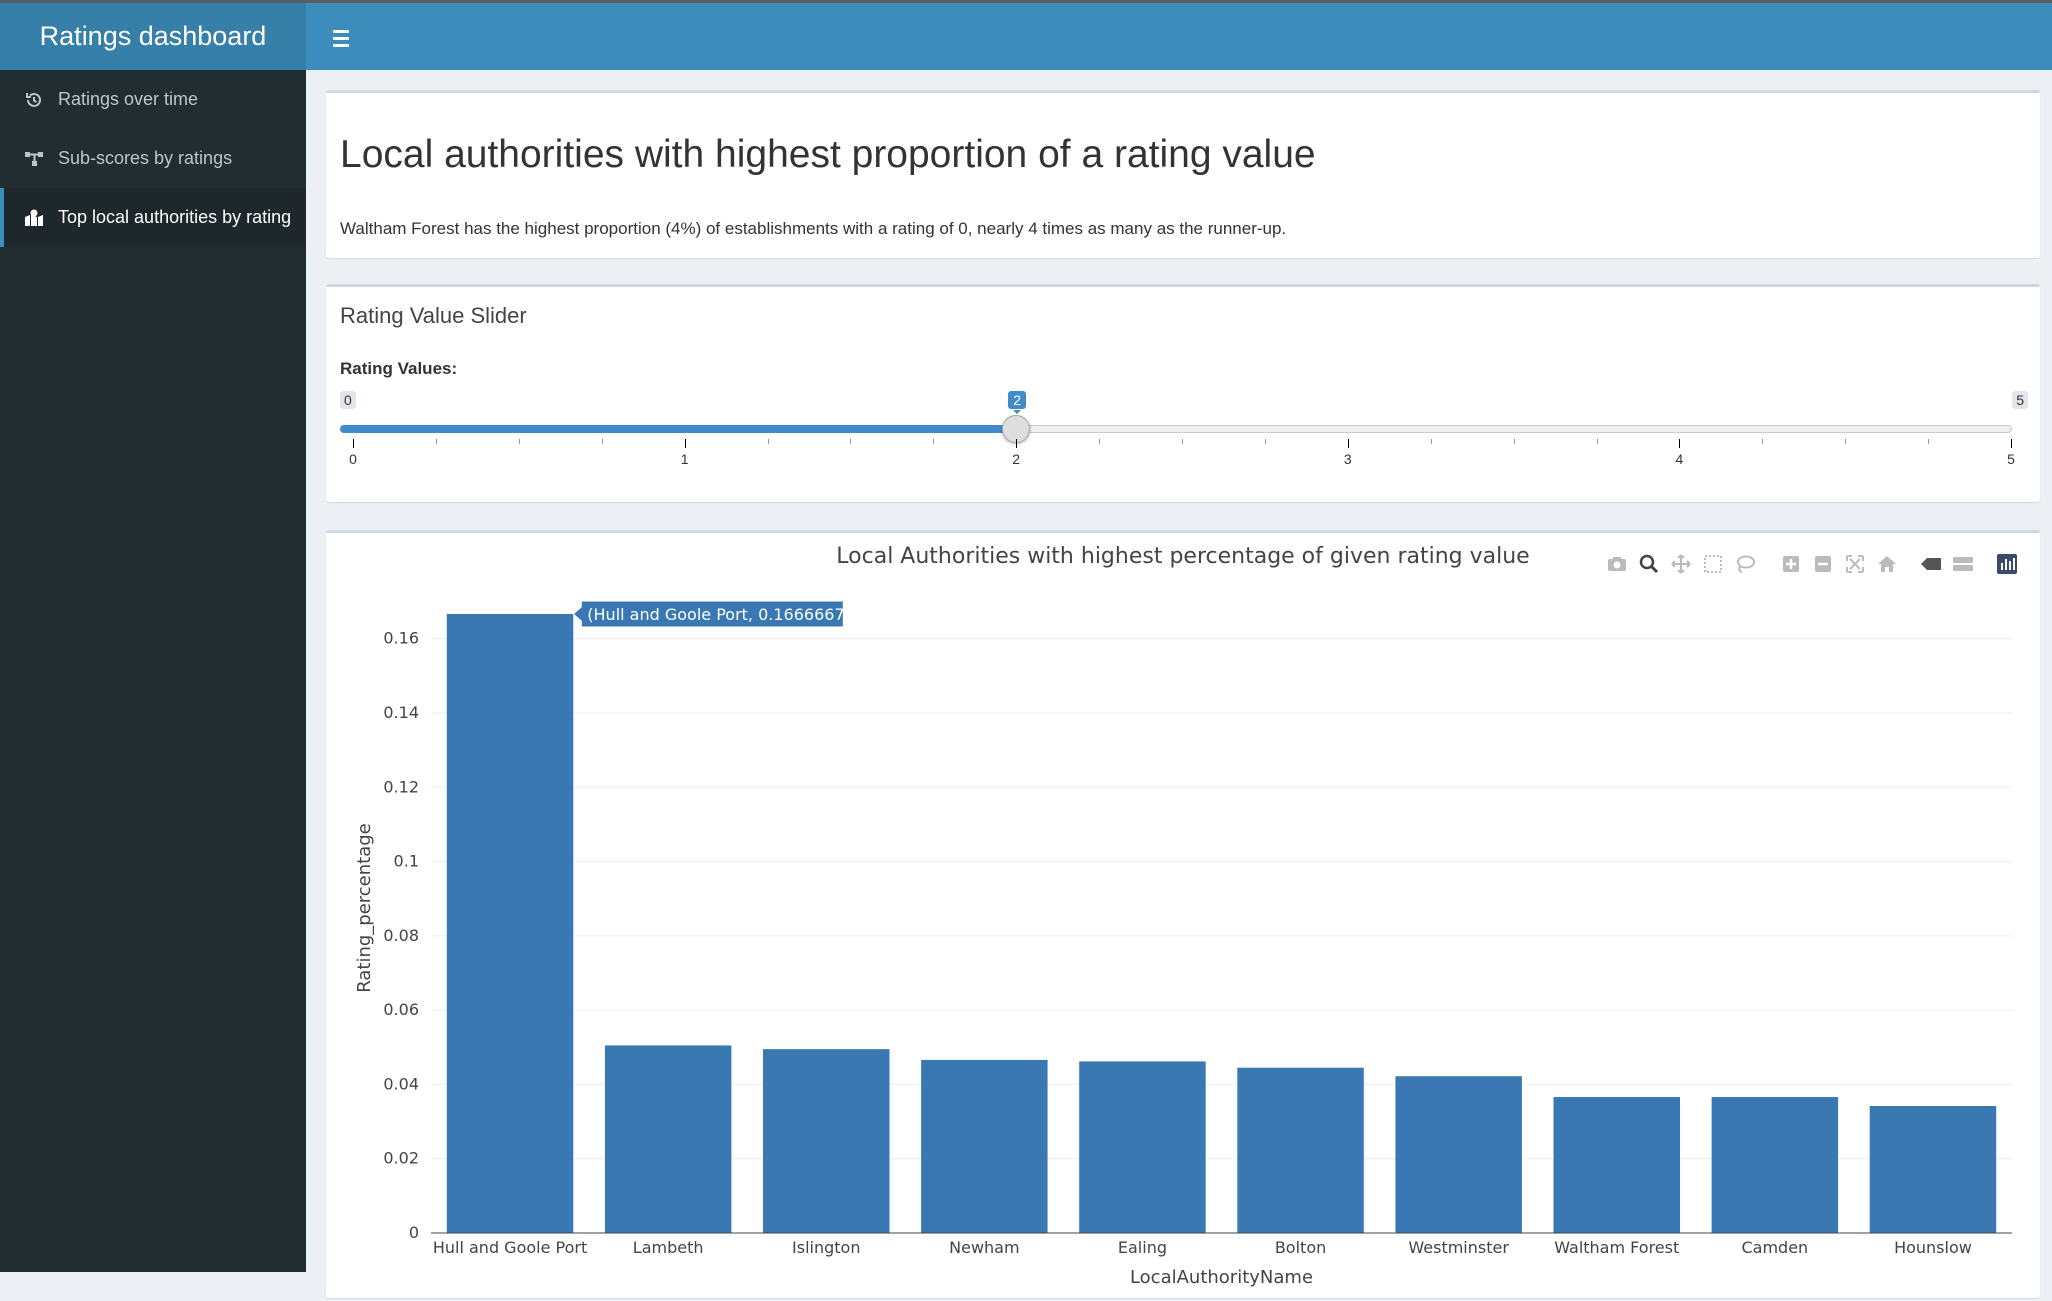  I want to click on app-header: Ratings dashboard, so click(1026, 35).